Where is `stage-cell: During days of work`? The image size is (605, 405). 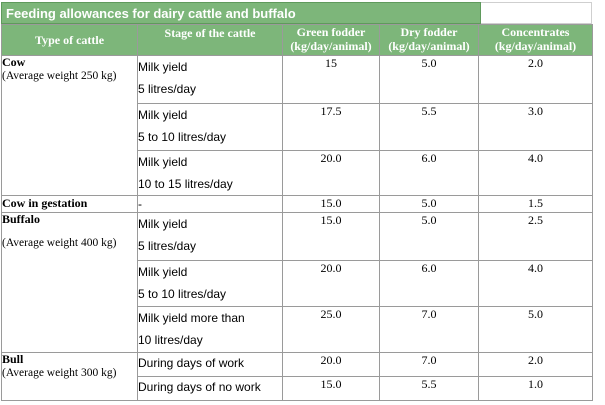 stage-cell: During days of work is located at coordinates (210, 364).